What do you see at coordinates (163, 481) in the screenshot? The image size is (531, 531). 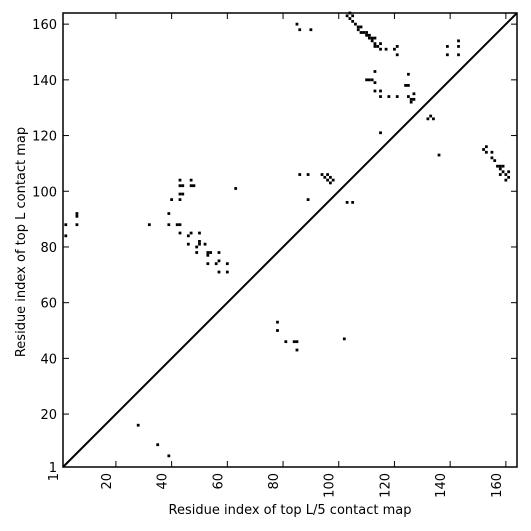 I see `x-tick-label: 40` at bounding box center [163, 481].